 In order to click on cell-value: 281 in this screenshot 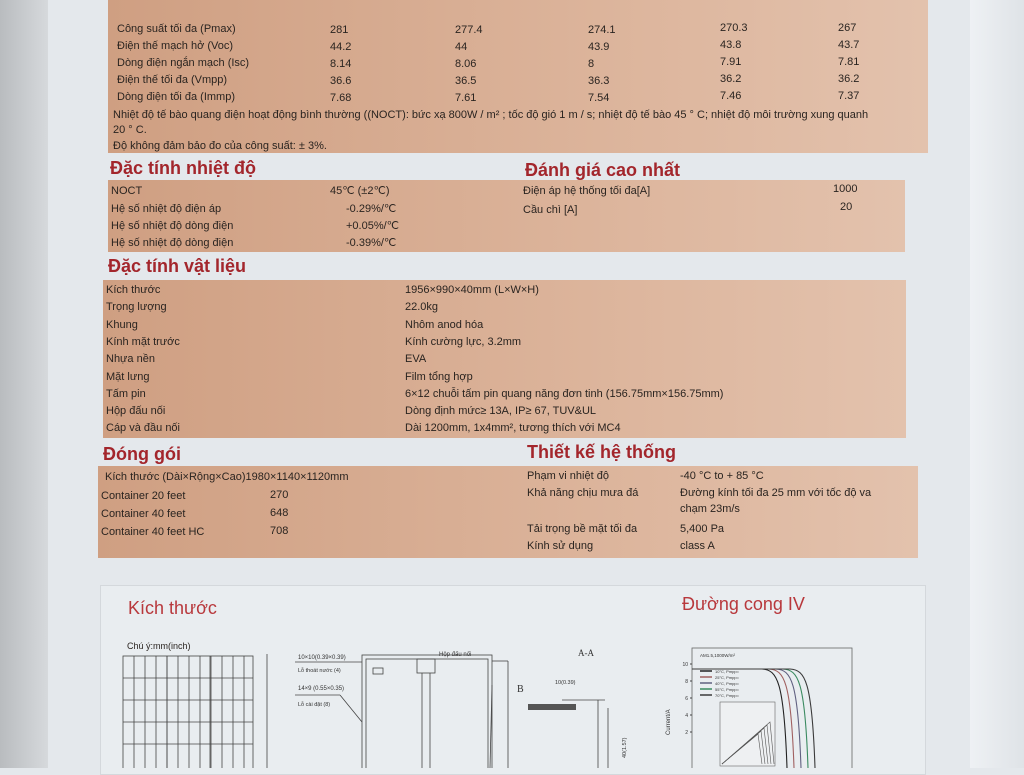, I will do `click(339, 30)`.